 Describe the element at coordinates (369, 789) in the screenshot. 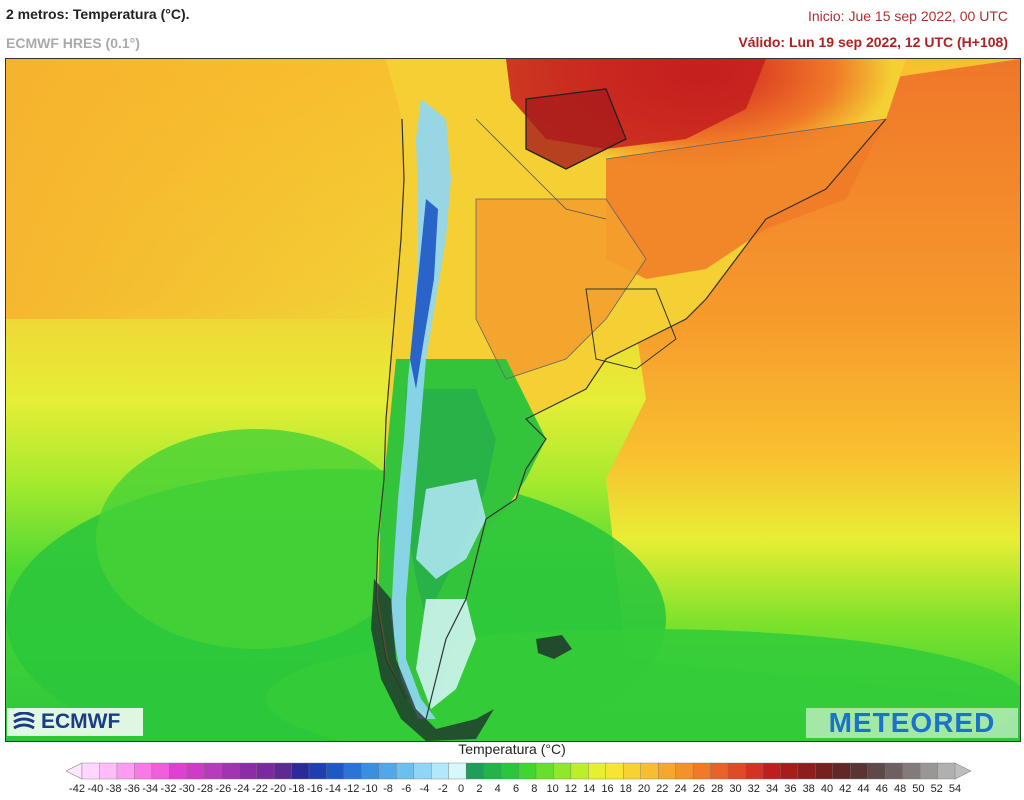

I see `scale-tick-label: -10` at that location.